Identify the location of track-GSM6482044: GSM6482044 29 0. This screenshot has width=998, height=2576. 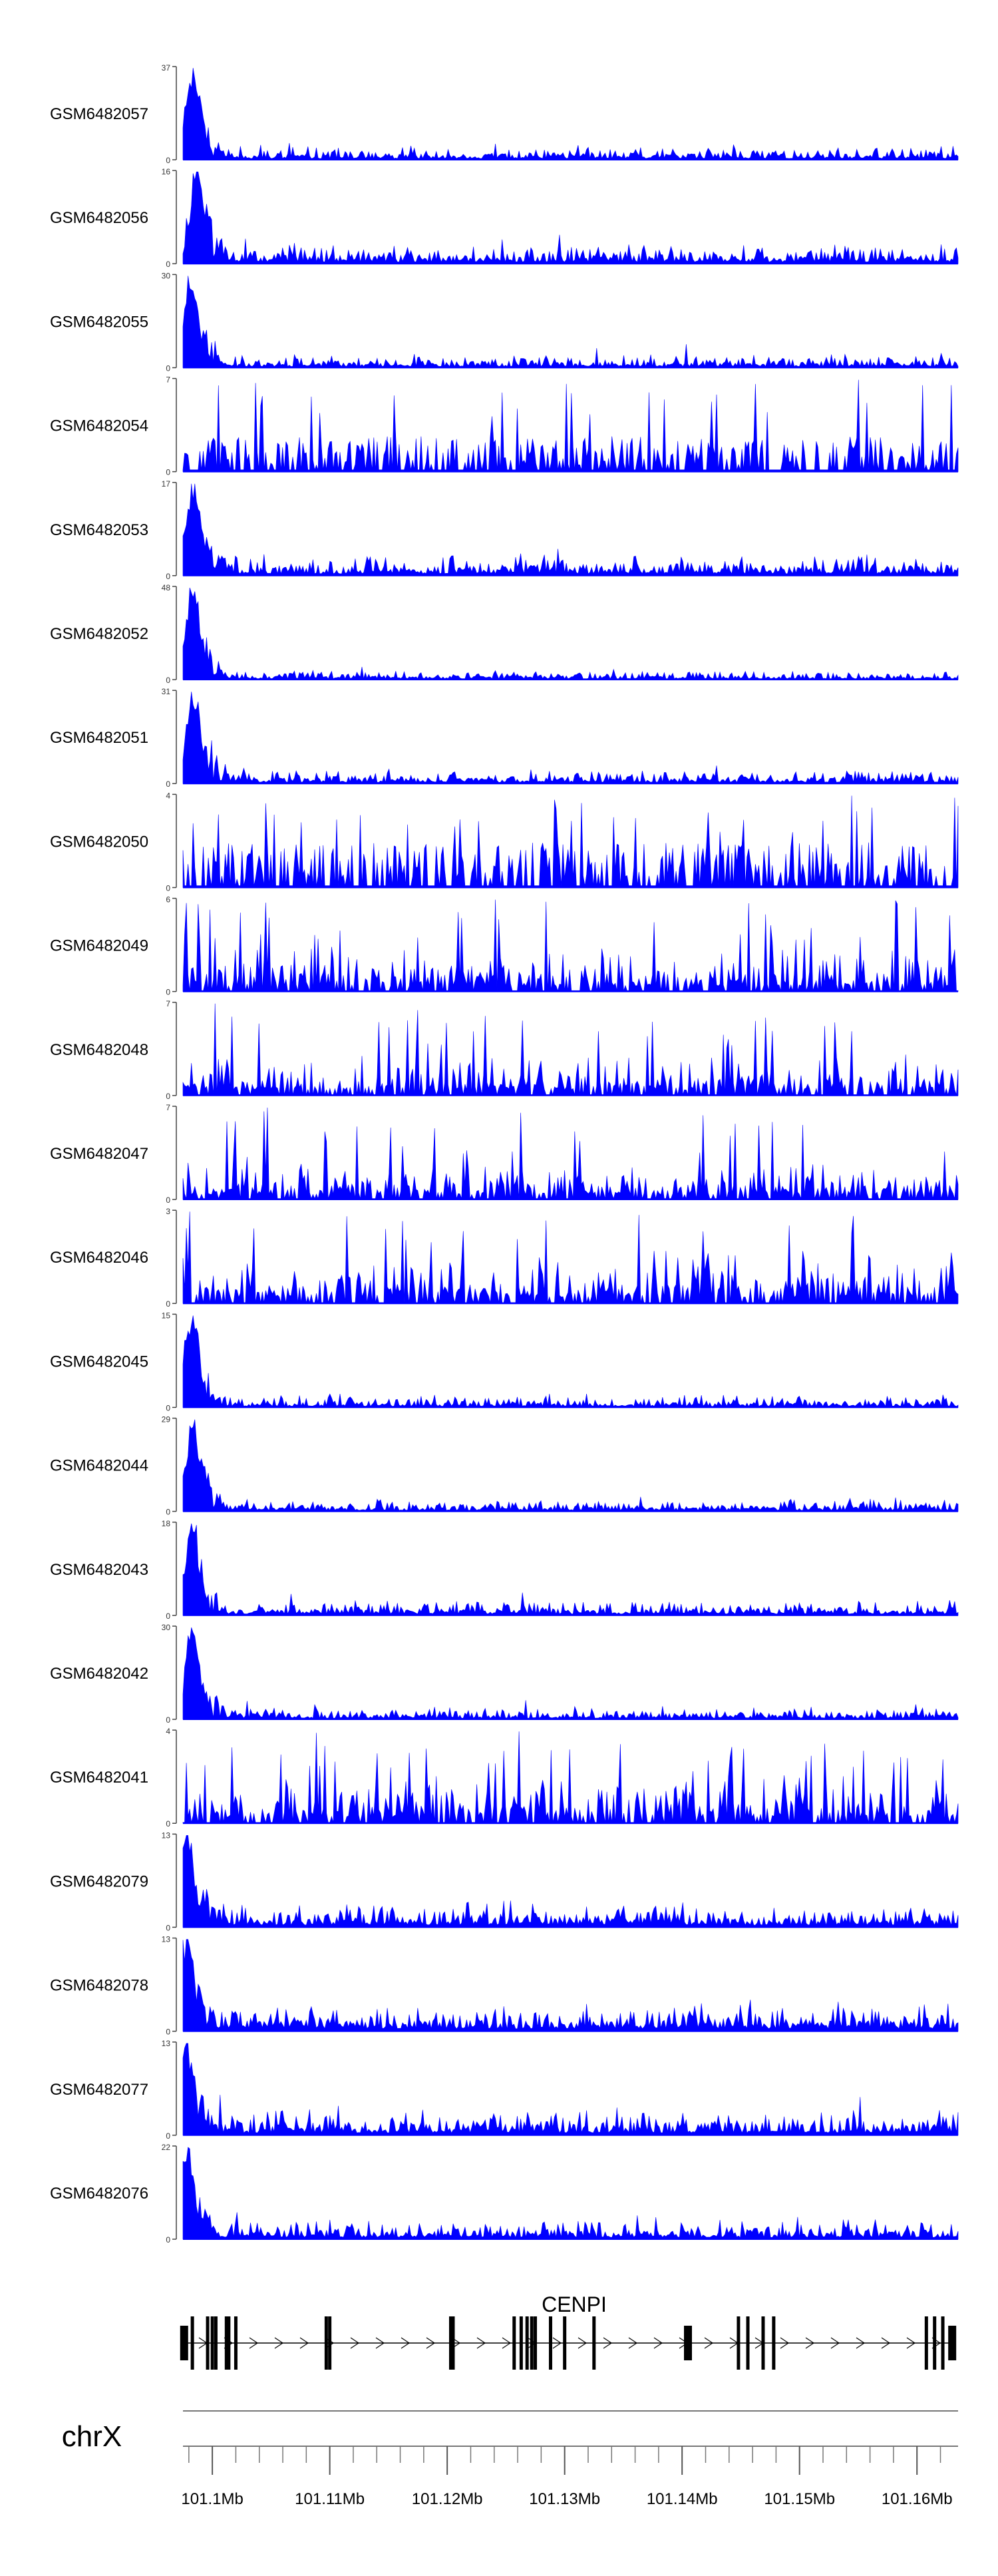
(504, 1466).